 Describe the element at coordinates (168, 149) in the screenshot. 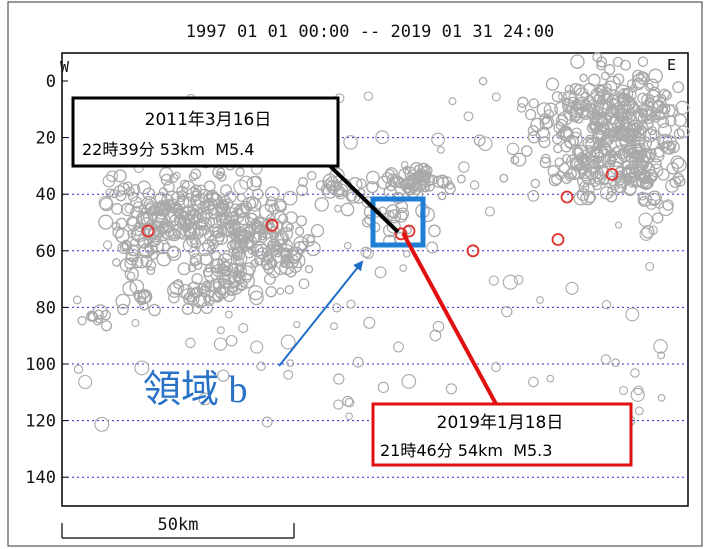

I see `callout-2011-detail: 22時39分 53km M5.4` at that location.